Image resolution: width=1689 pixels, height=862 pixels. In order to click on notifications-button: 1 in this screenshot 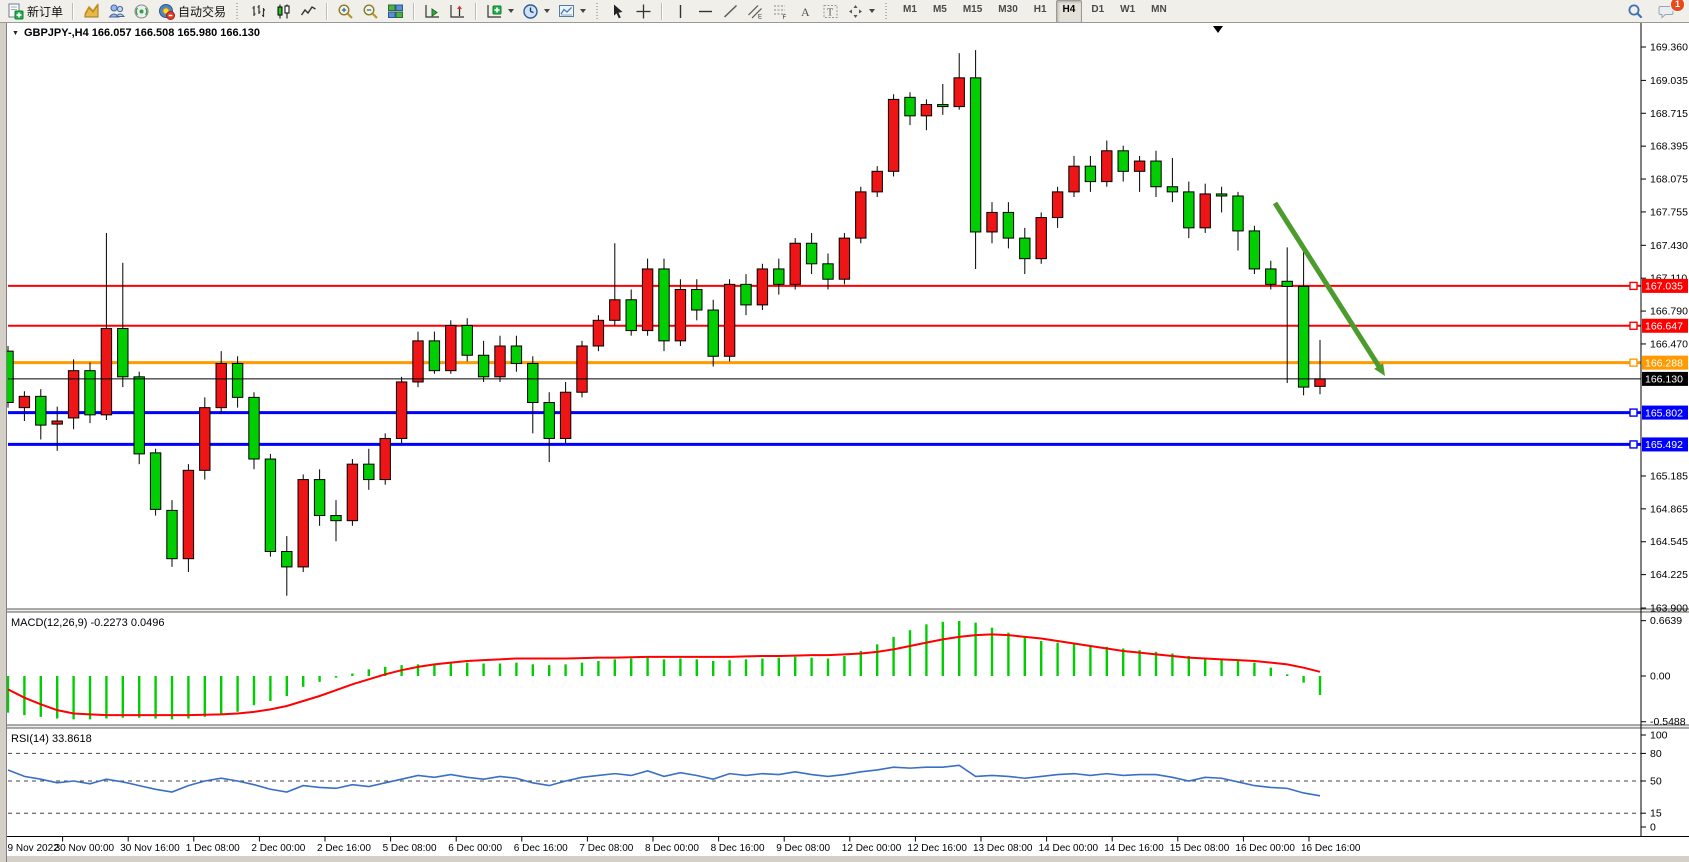, I will do `click(1669, 11)`.